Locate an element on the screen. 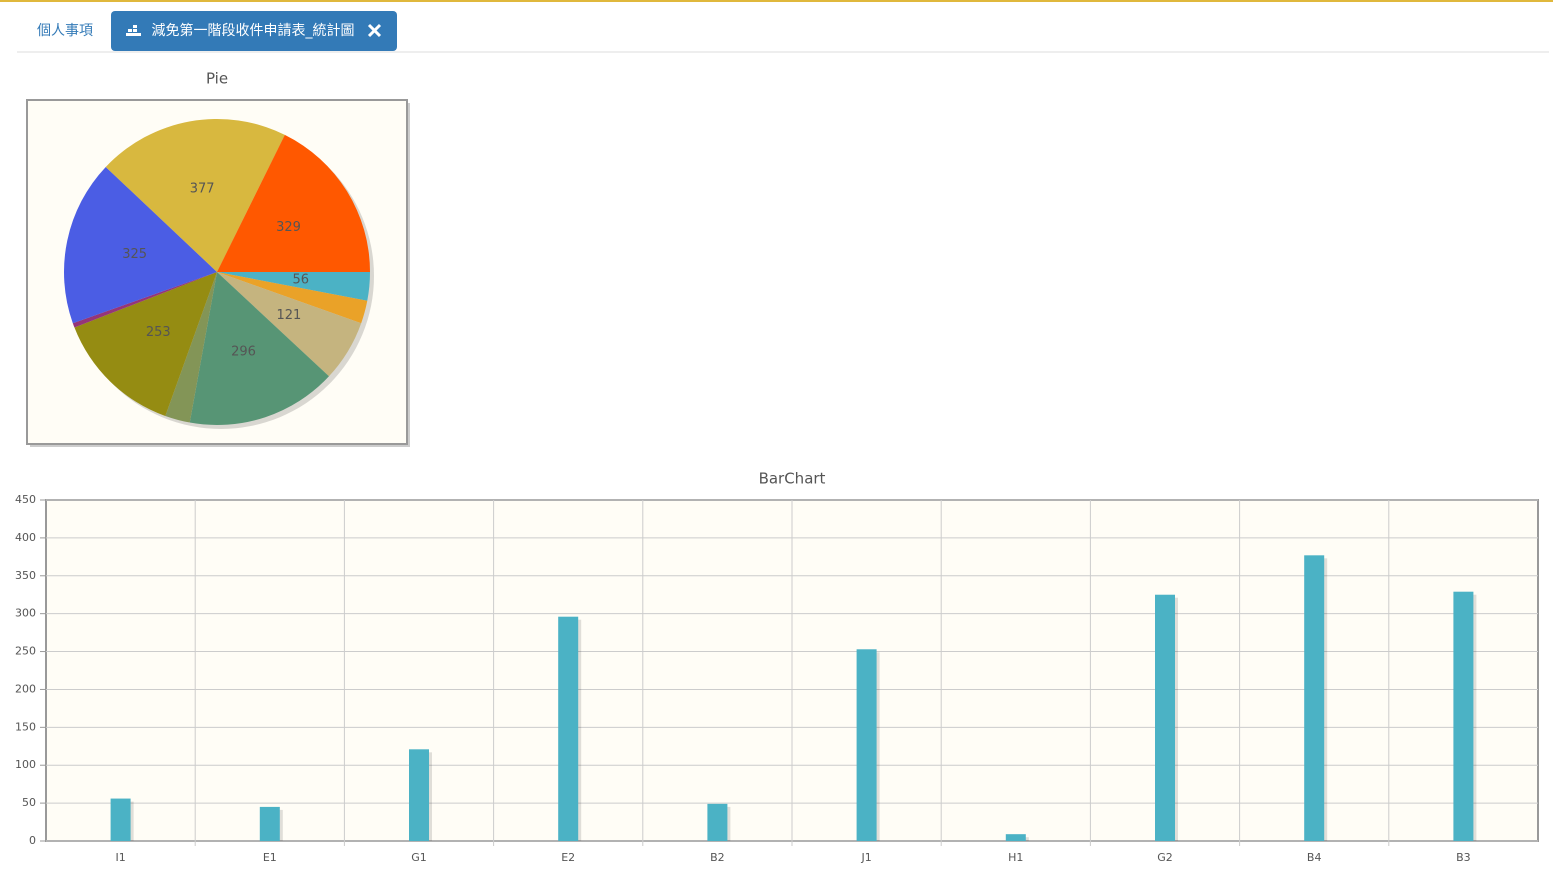 Image resolution: width=1553 pixels, height=880 pixels. active-tab is located at coordinates (254, 31).